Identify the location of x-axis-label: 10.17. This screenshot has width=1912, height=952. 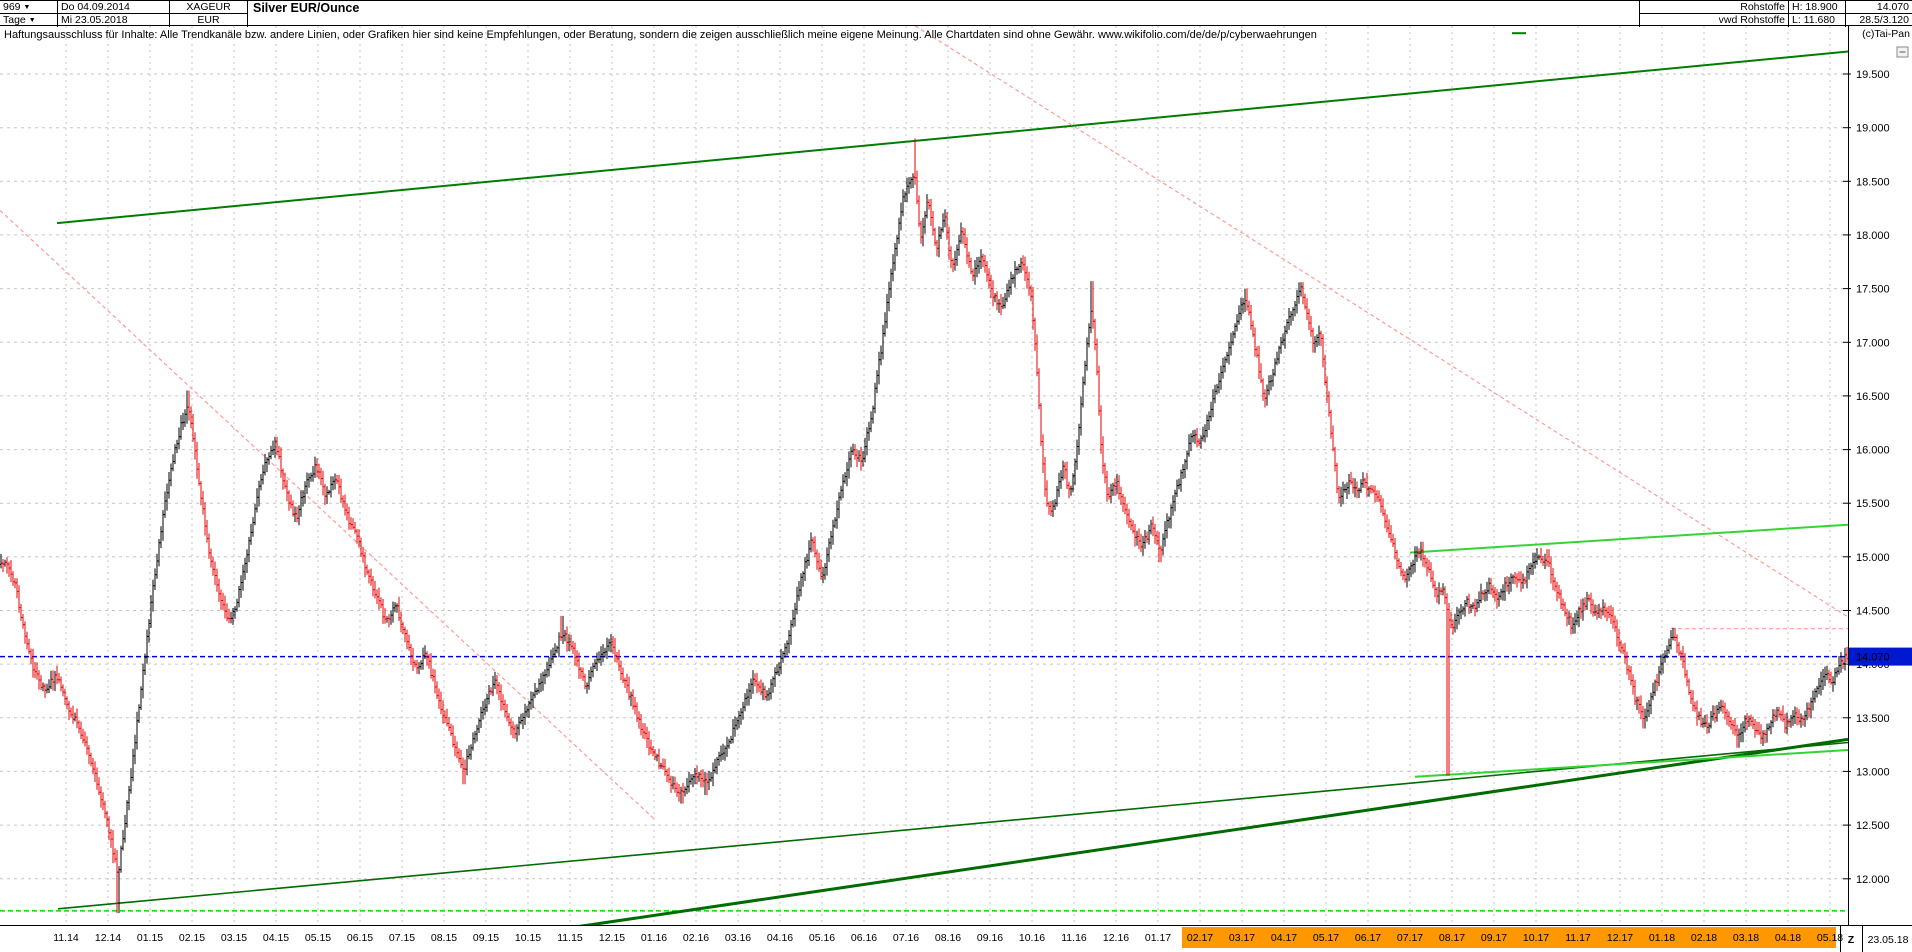
(1536, 938).